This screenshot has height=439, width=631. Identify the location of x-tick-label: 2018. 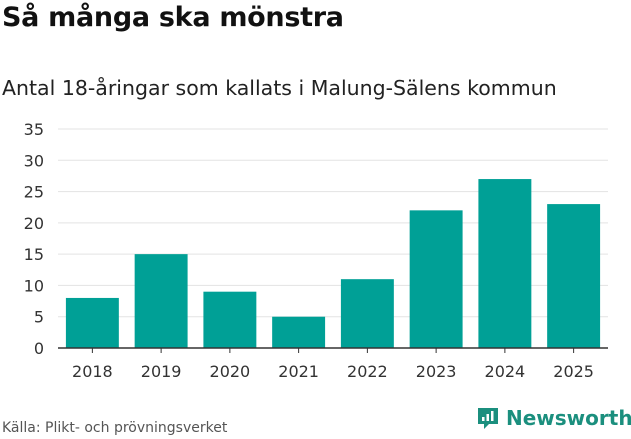
(92, 371).